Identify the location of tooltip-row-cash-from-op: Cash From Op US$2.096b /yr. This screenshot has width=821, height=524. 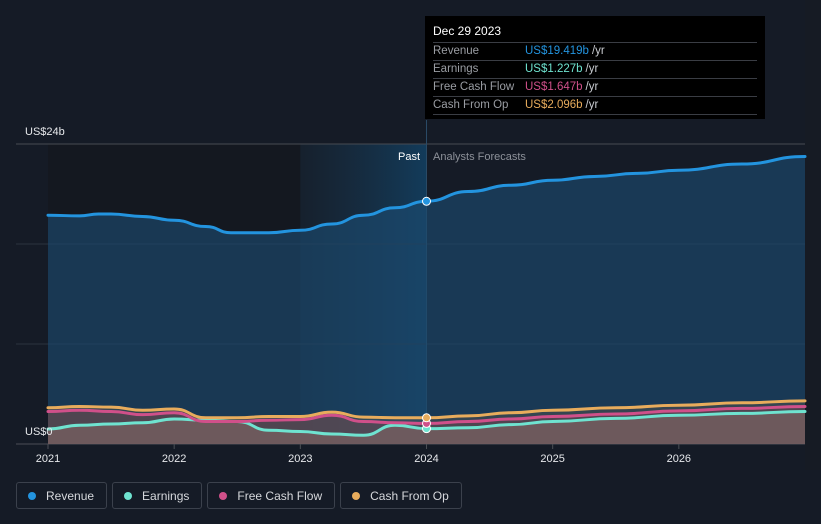
(595, 106).